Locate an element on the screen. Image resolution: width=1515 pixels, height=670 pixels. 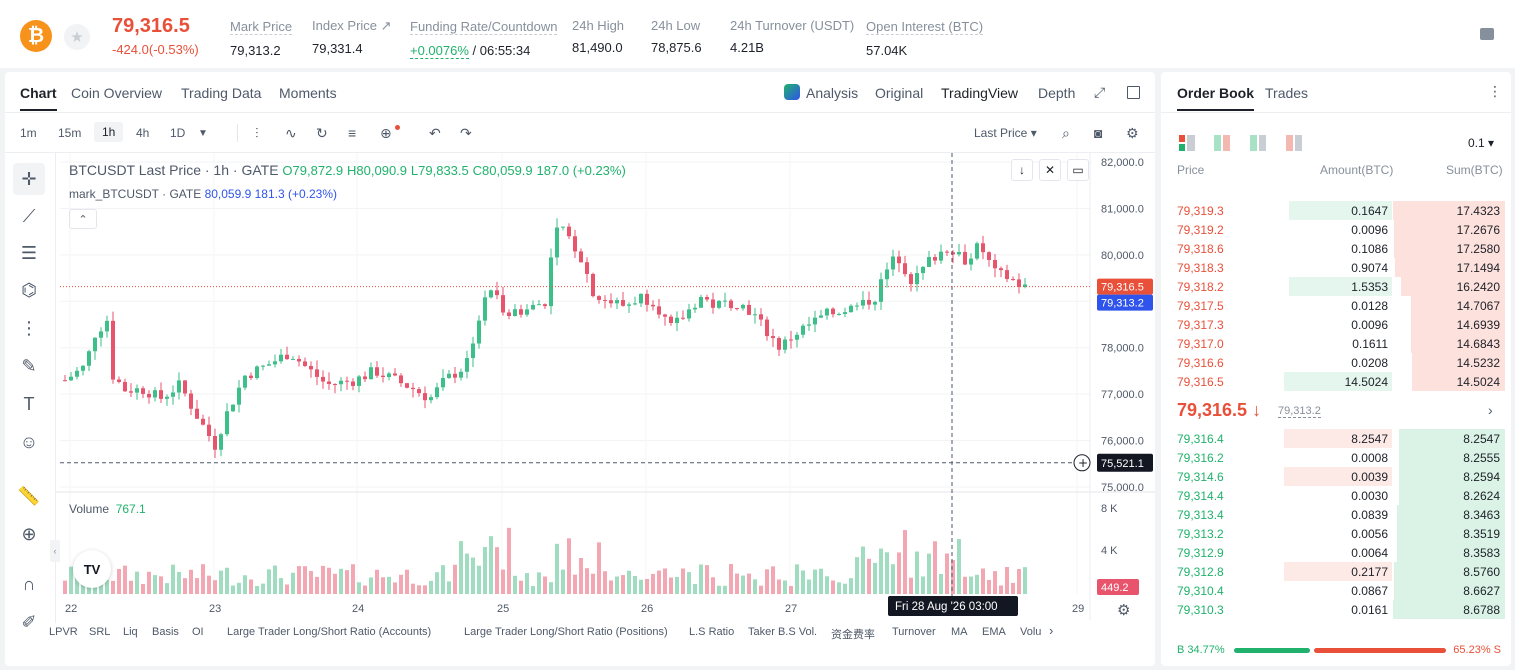
funding-label: Funding Rate/Countdown is located at coordinates (484, 27).